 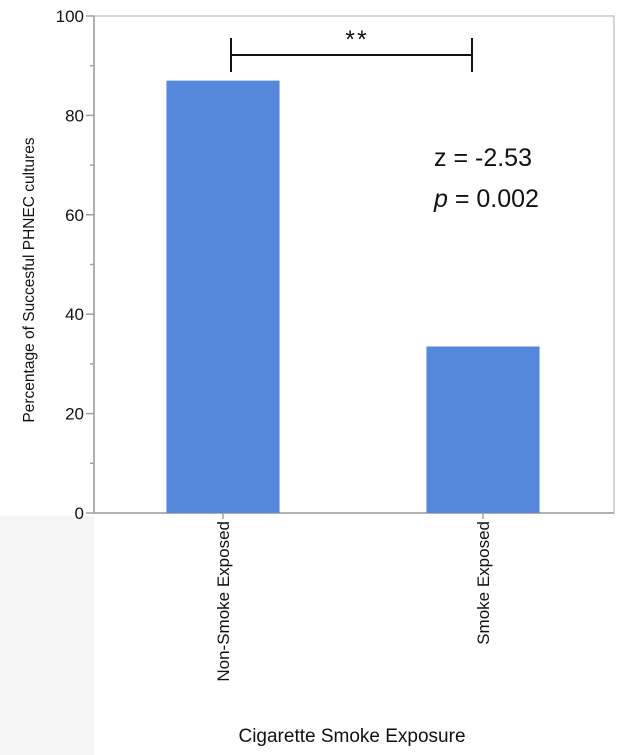 What do you see at coordinates (483, 583) in the screenshot?
I see `x-category-label: Smoke Exposed` at bounding box center [483, 583].